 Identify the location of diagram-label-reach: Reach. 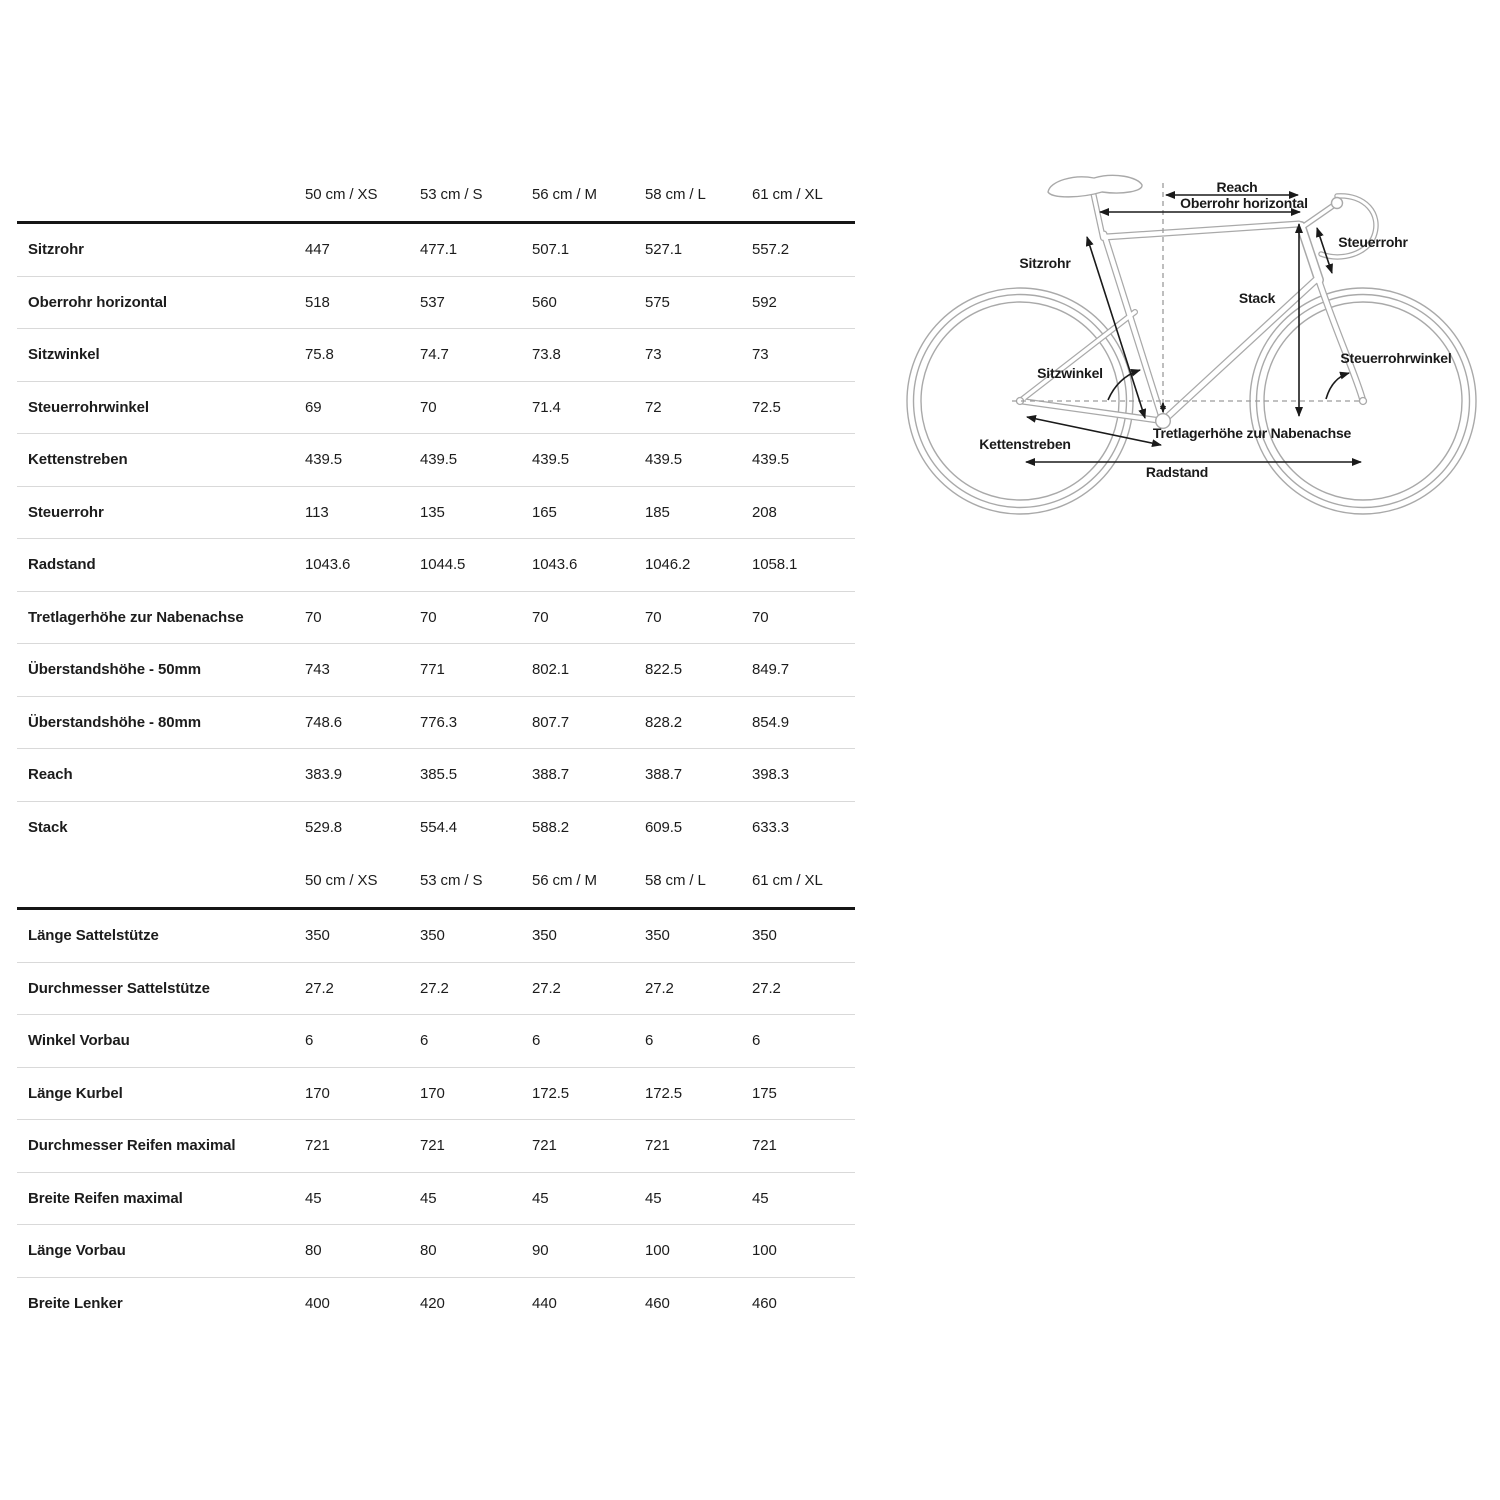
(1236, 187).